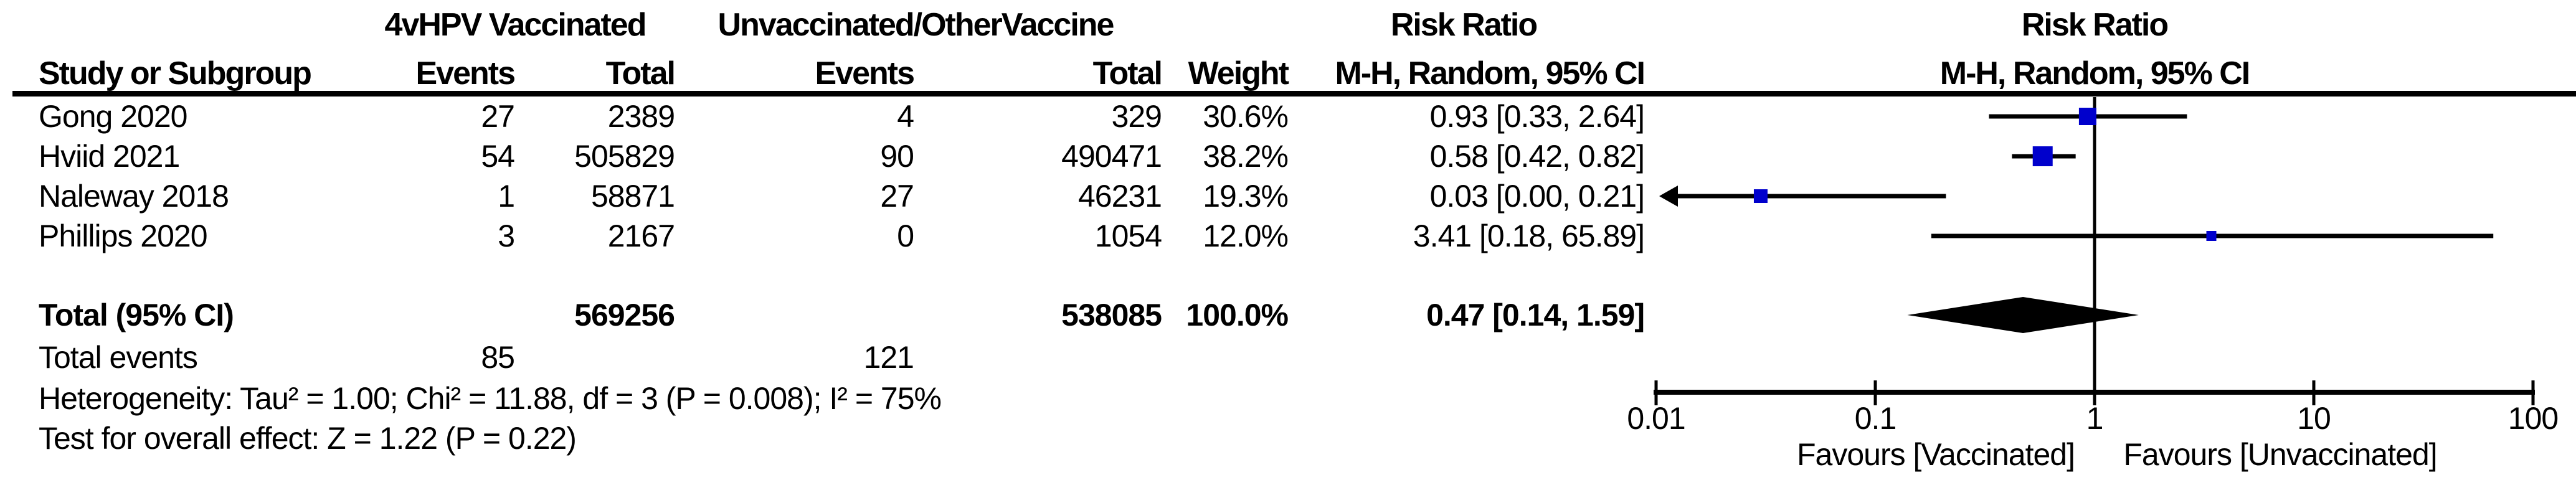 This screenshot has height=485, width=2576. Describe the element at coordinates (1246, 196) in the screenshot. I see `study-weight: 19.3%` at that location.